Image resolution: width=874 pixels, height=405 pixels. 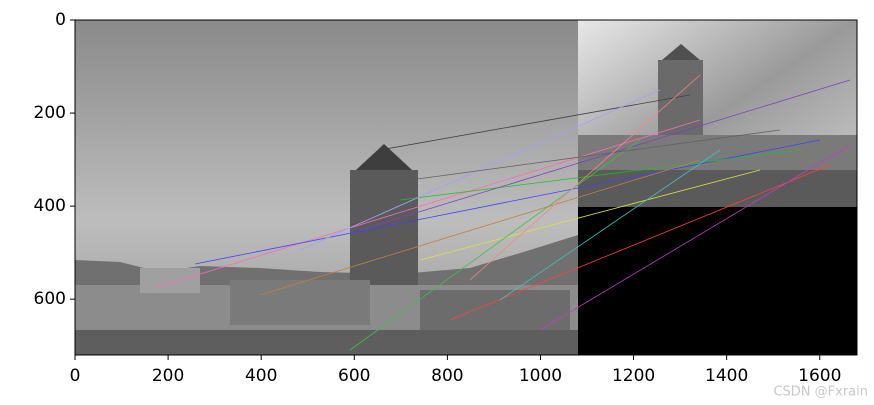 I want to click on x-tick-label: 1400, so click(x=726, y=376).